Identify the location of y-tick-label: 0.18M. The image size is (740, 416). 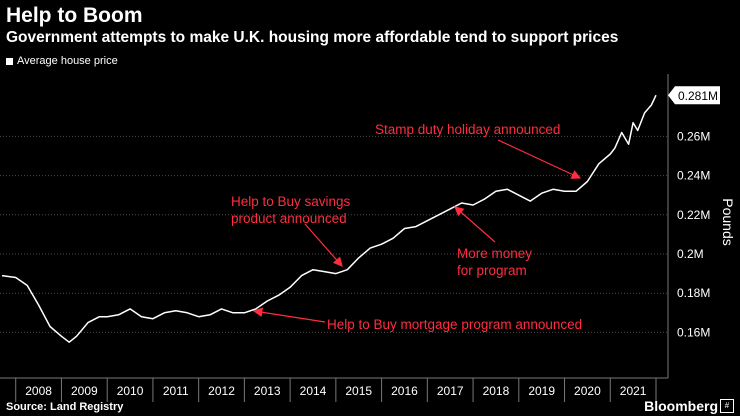
(693, 293).